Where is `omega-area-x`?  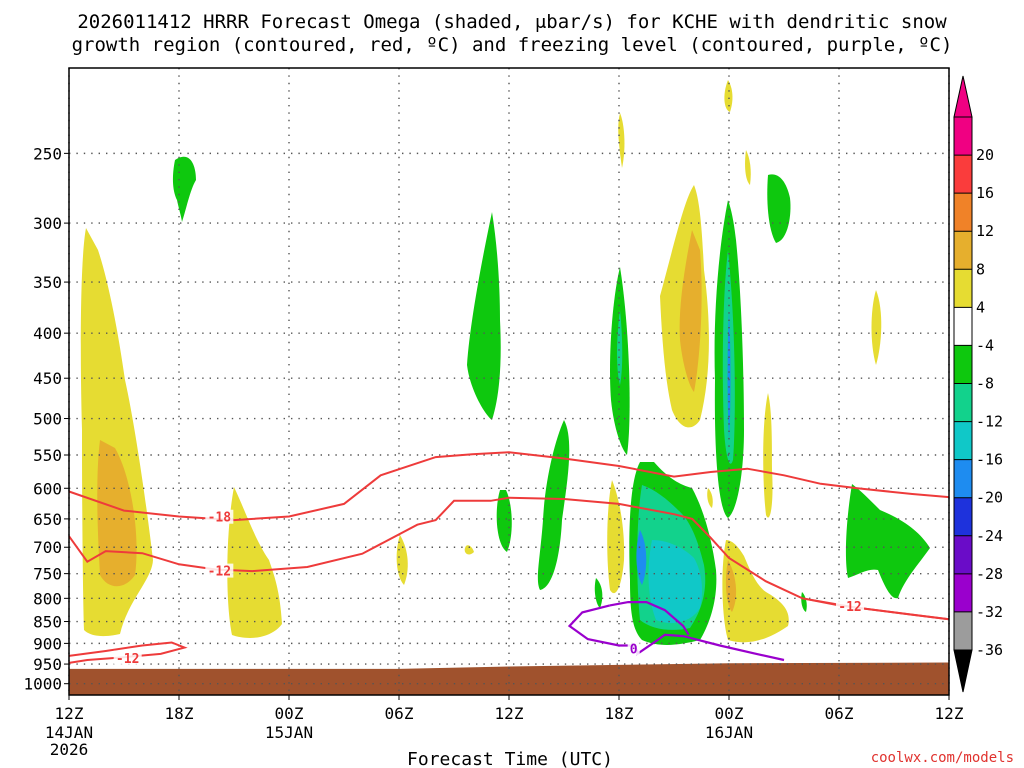
omega-area-x is located at coordinates (876, 327).